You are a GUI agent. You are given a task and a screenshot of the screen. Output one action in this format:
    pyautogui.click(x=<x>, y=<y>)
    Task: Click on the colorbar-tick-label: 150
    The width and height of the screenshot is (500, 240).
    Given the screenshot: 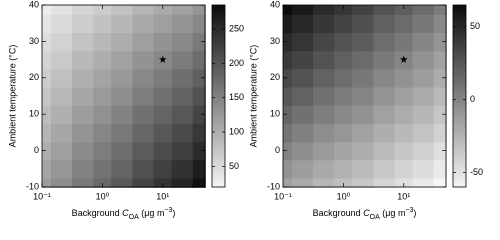 What is the action you would take?
    pyautogui.click(x=236, y=97)
    